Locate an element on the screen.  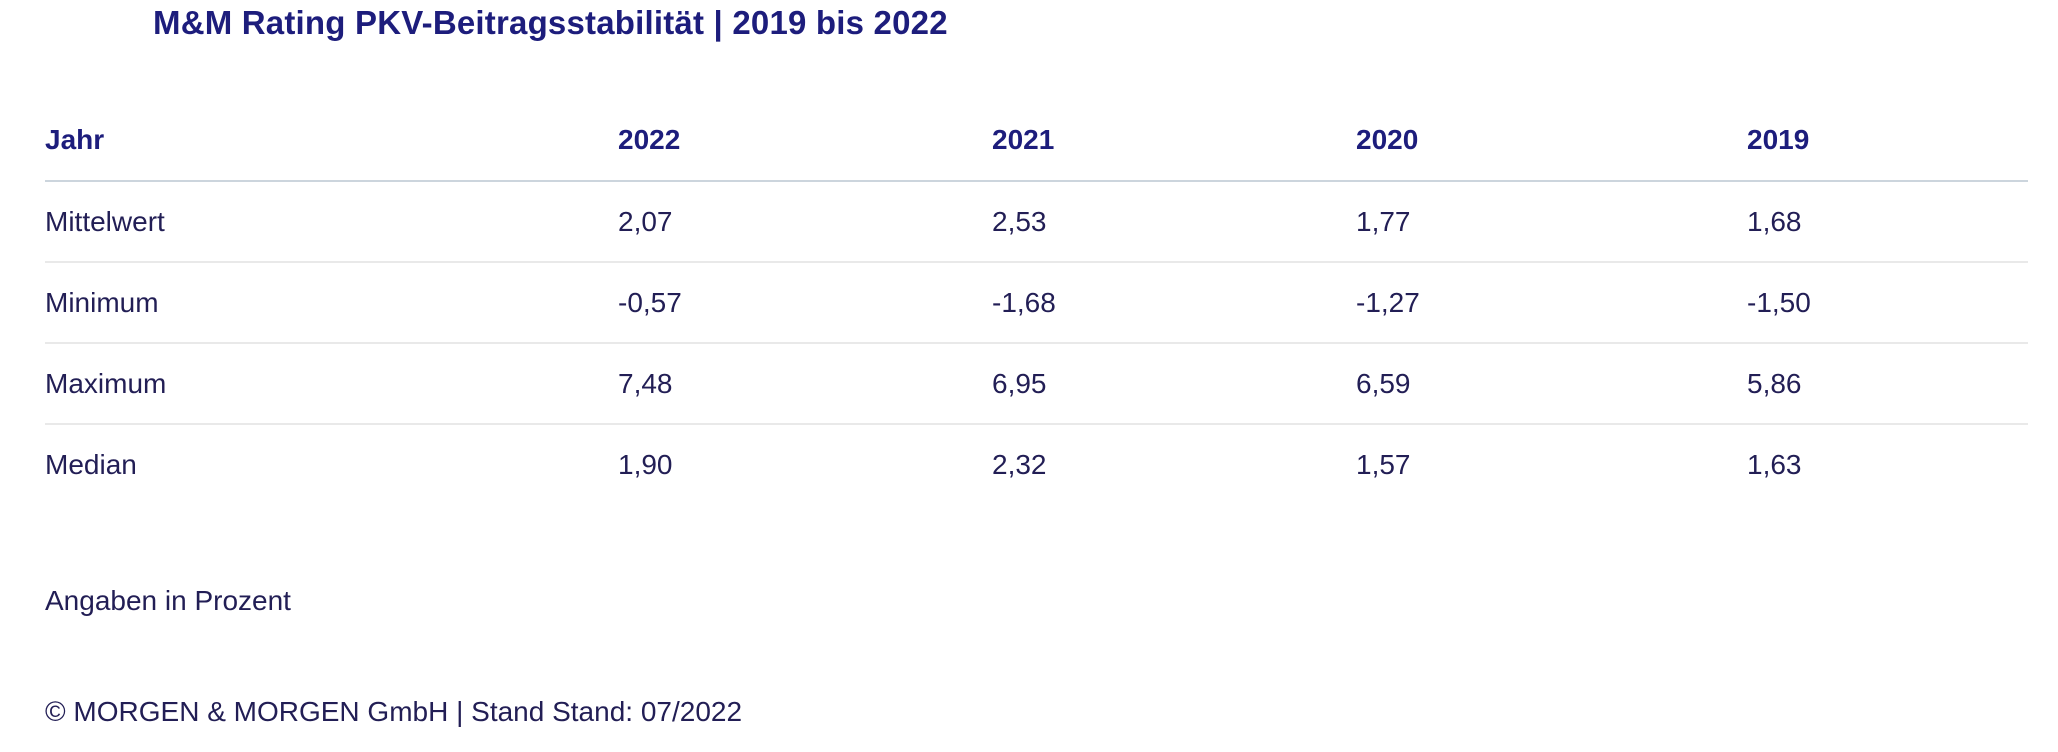
table-row-mittelwert: Mittelwert 2,07 2,53 1,77 1,68 is located at coordinates (1036, 222).